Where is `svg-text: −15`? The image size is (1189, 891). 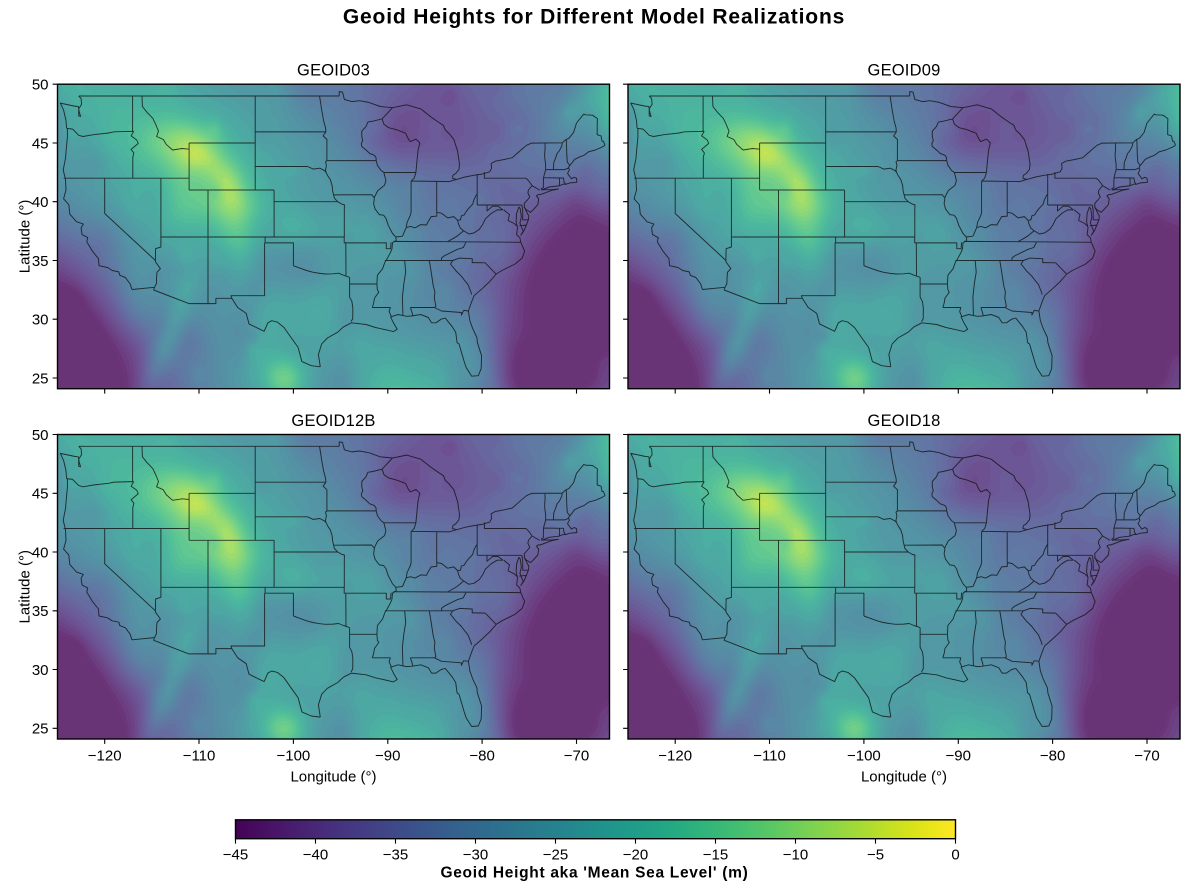 svg-text: −15 is located at coordinates (715, 854).